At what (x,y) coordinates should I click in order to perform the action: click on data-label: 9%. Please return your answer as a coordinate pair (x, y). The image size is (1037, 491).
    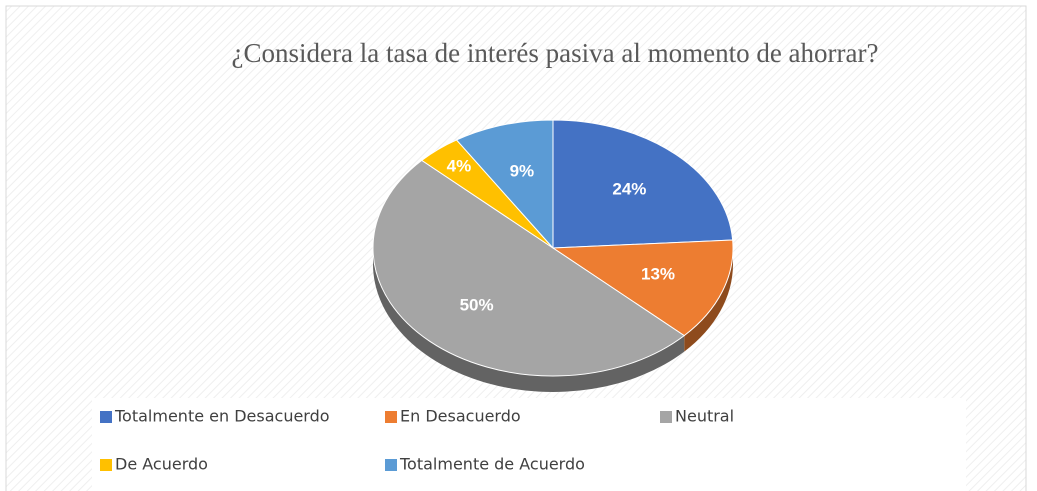
    Looking at the image, I should click on (522, 170).